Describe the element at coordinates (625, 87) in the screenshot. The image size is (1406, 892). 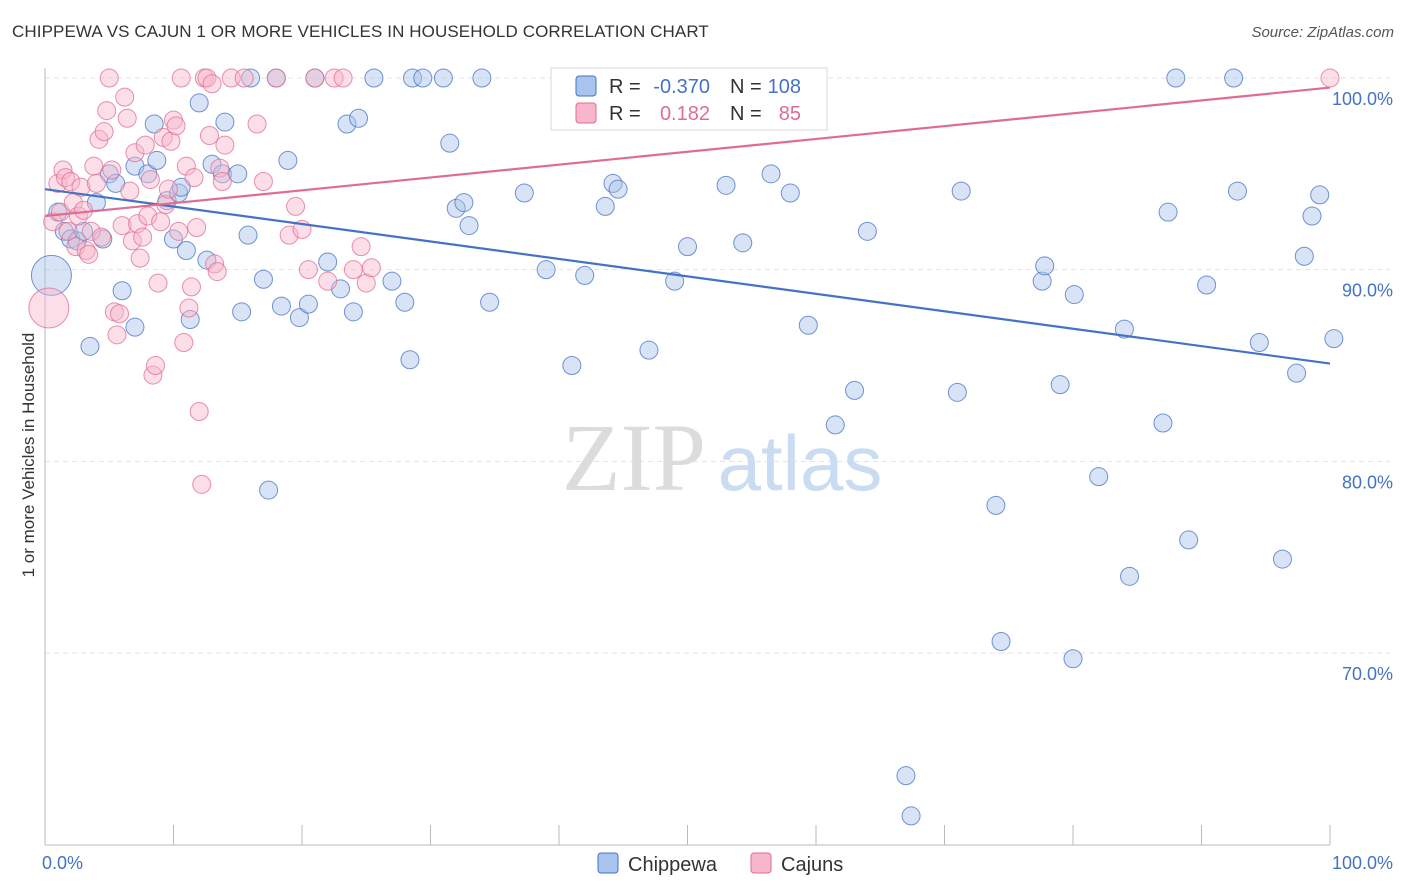
I see `legend-r-label: R =` at that location.